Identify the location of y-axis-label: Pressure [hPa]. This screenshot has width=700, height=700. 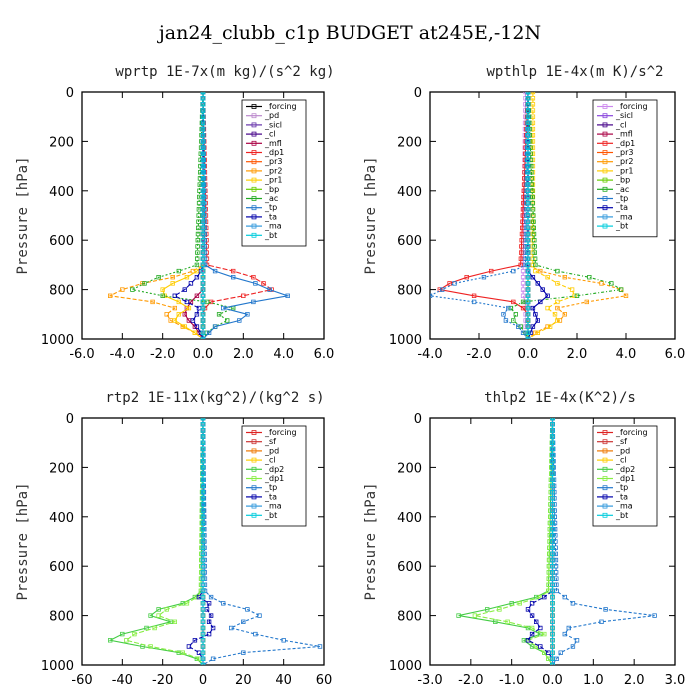
(23, 215).